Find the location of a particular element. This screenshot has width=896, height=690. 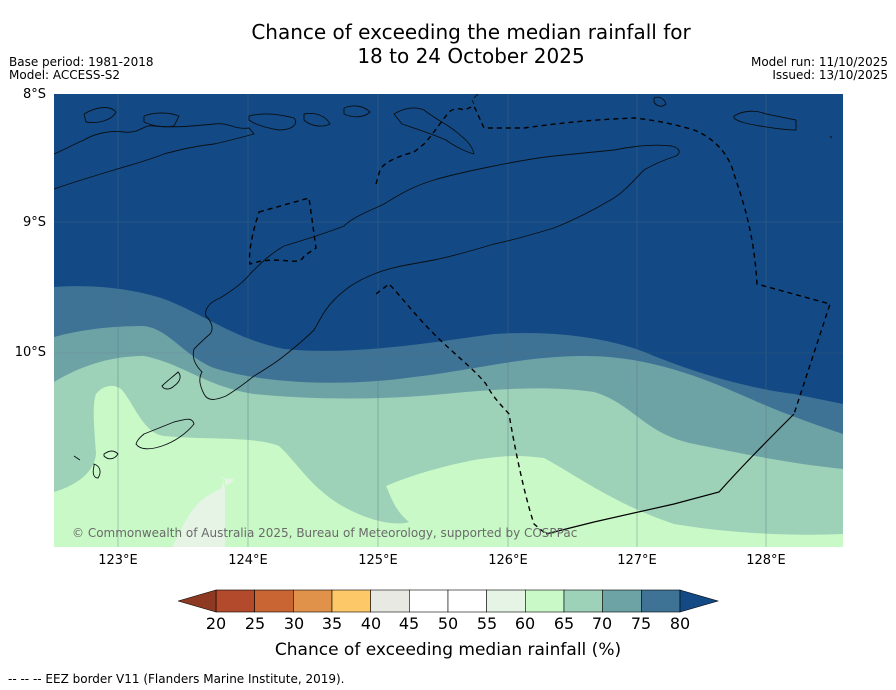

cb-tick-25: 25 is located at coordinates (255, 623).